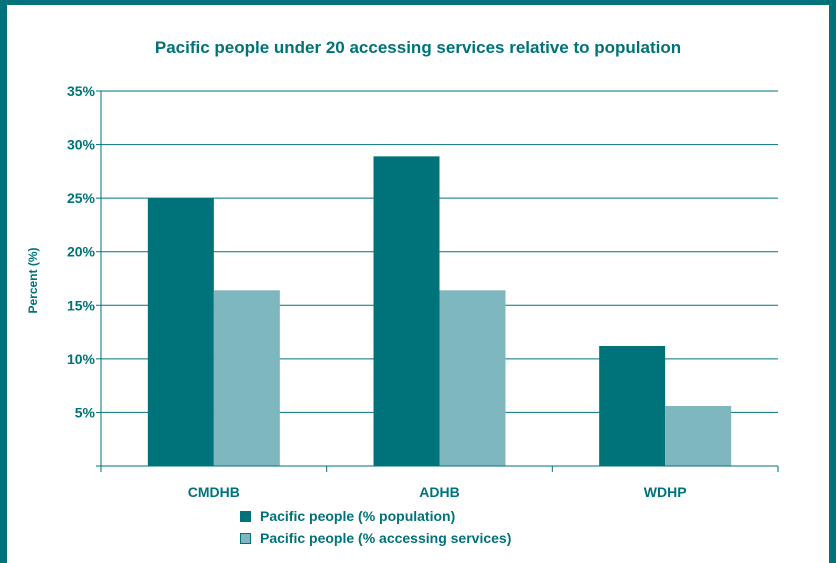 This screenshot has width=836, height=563. Describe the element at coordinates (245, 538) in the screenshot. I see `legend-swatch-accessing-services` at that location.